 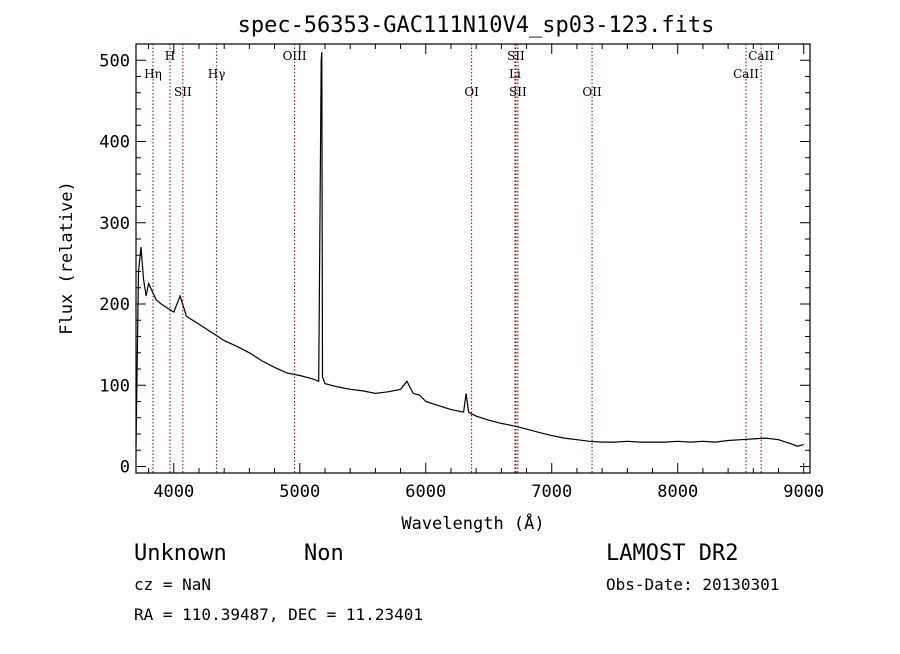 I want to click on chart-title: spec-56353-GAC111N10V4_sp03-123.fits, so click(x=476, y=25).